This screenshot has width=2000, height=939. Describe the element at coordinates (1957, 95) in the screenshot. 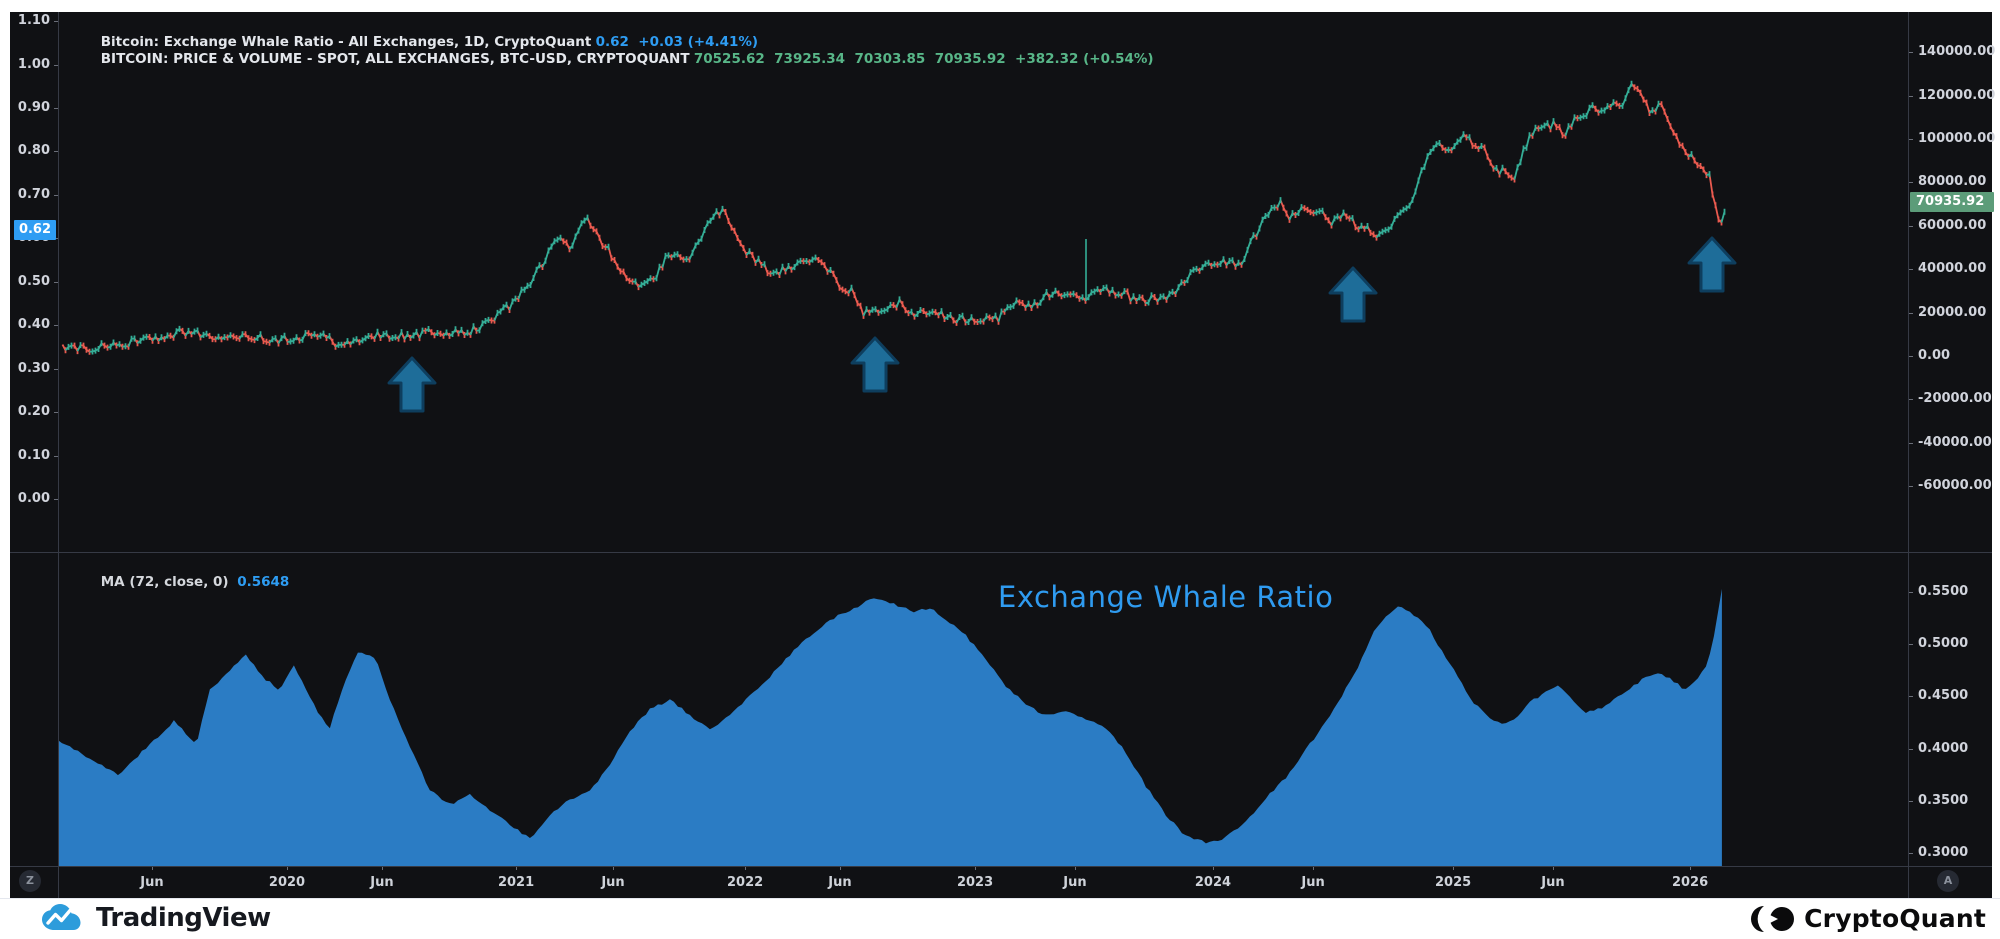

I see `right-axis-price-tick: 120000.00` at that location.